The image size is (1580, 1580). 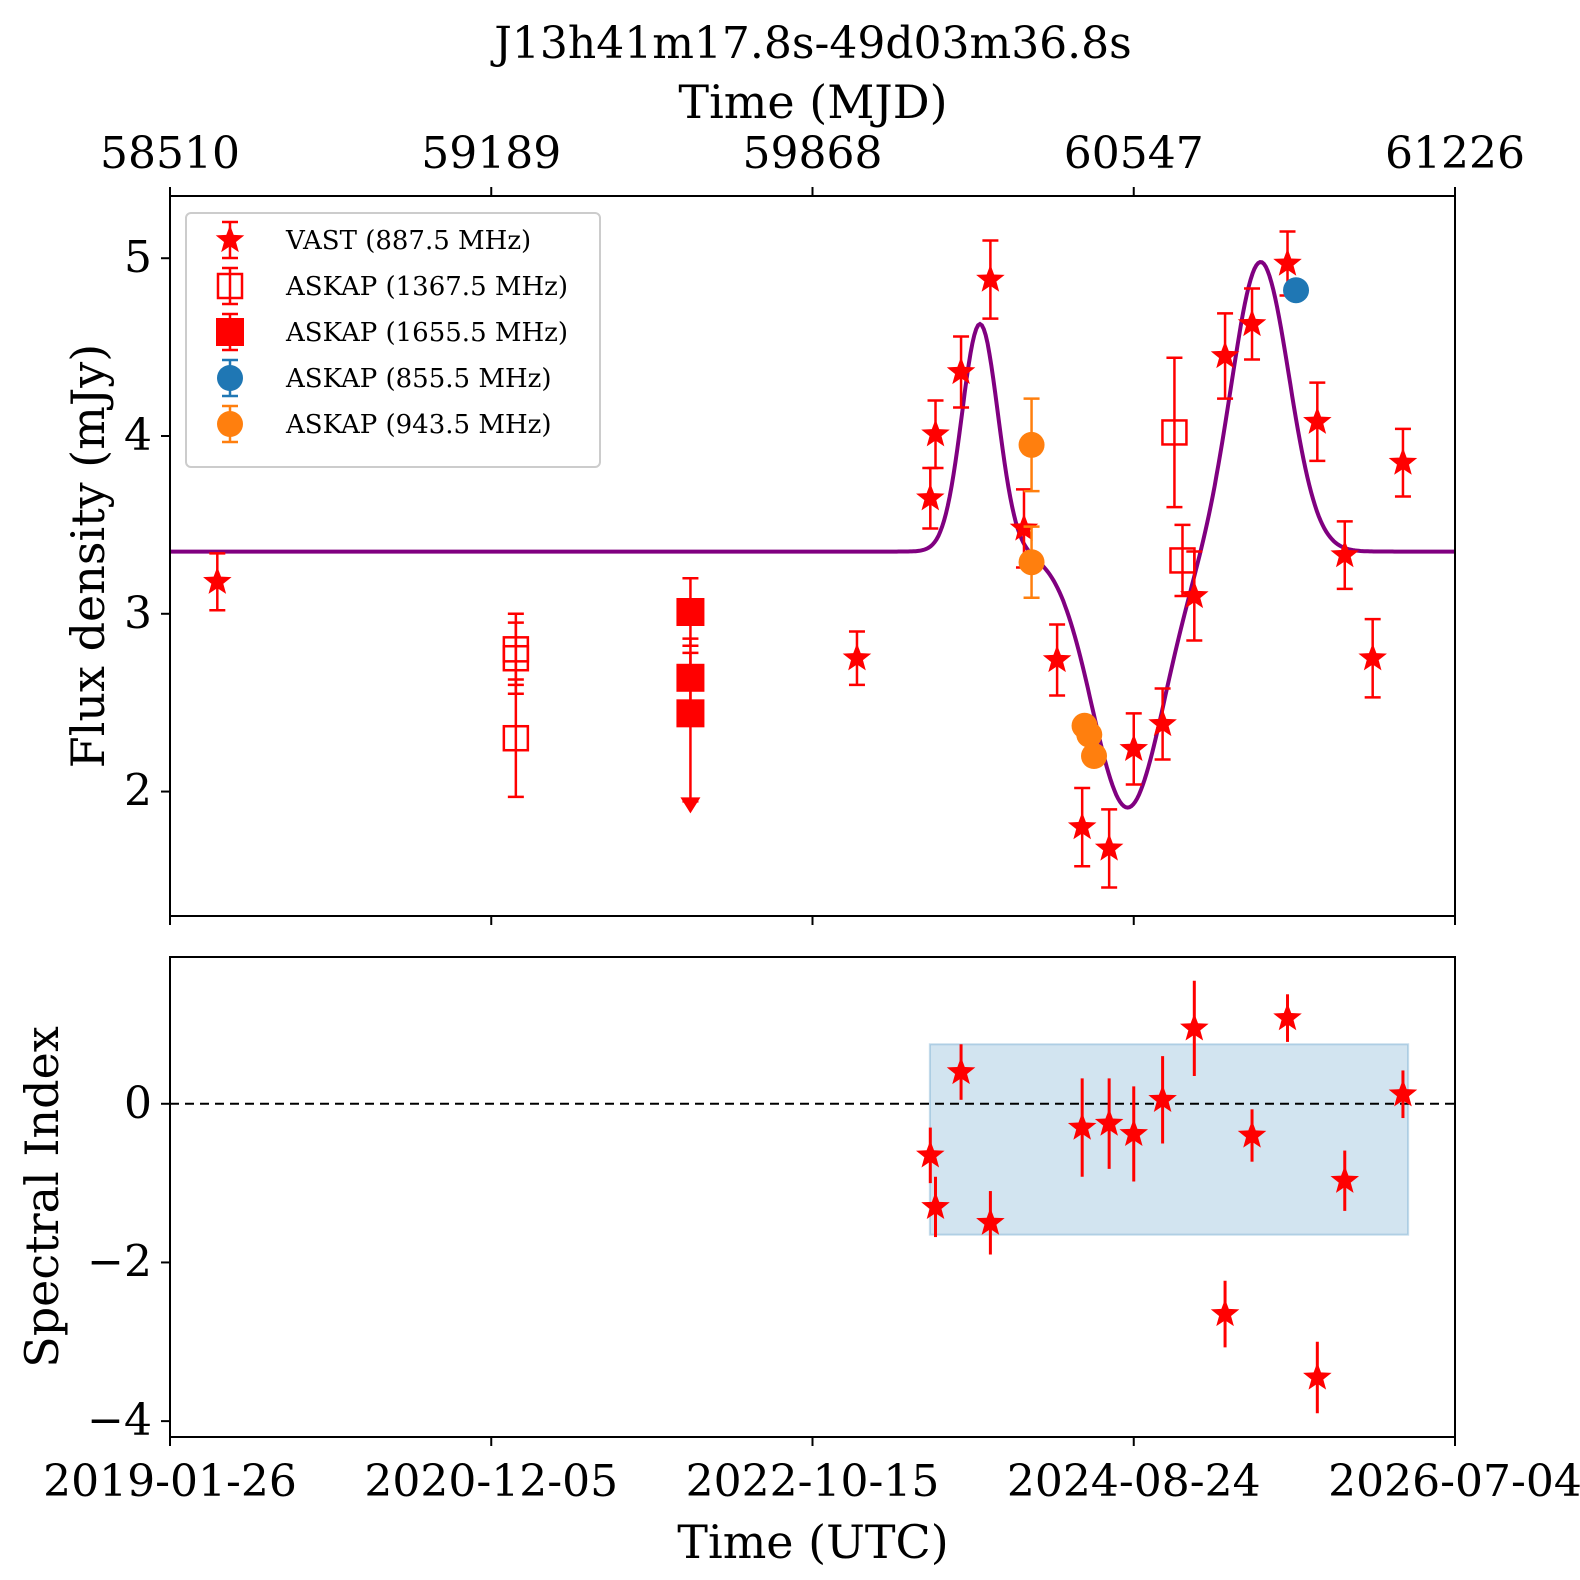 I want to click on top-x-tick-label: 60547, so click(x=1134, y=153).